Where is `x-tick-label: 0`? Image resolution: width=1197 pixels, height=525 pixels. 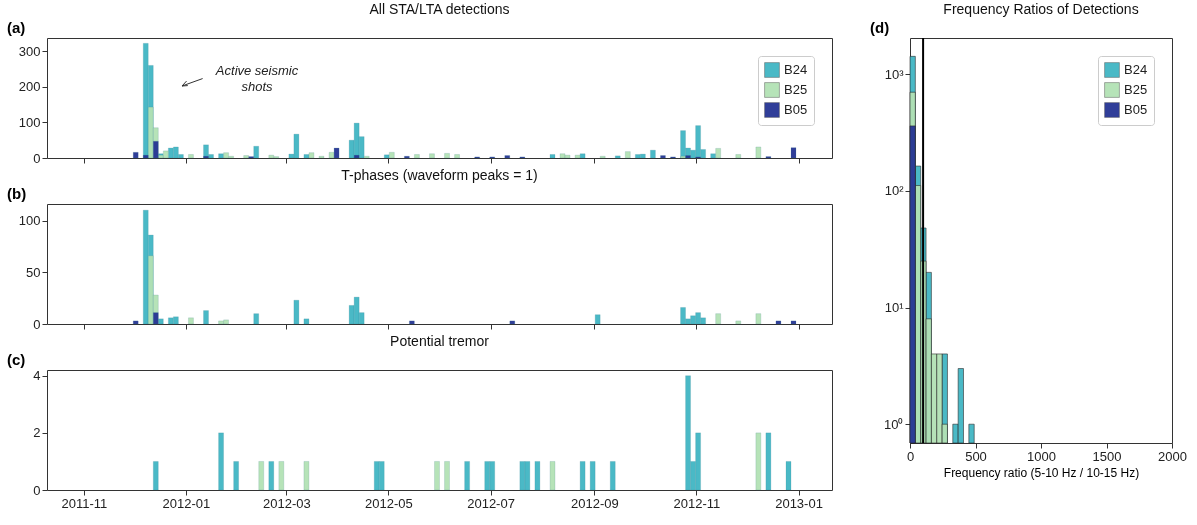
x-tick-label: 0 is located at coordinates (910, 456).